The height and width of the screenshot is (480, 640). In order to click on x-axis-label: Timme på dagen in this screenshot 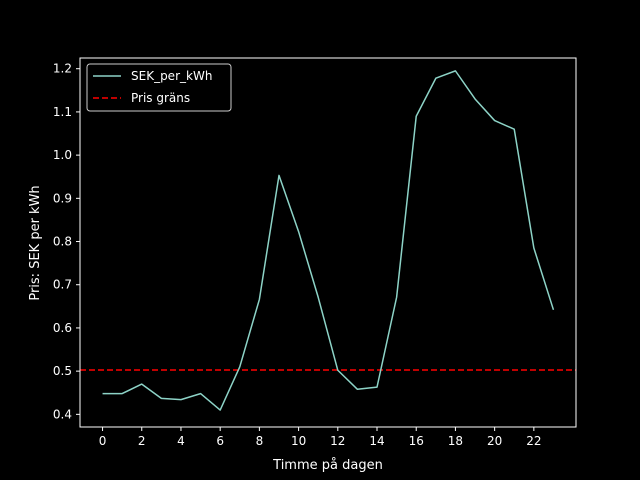, I will do `click(327, 465)`.